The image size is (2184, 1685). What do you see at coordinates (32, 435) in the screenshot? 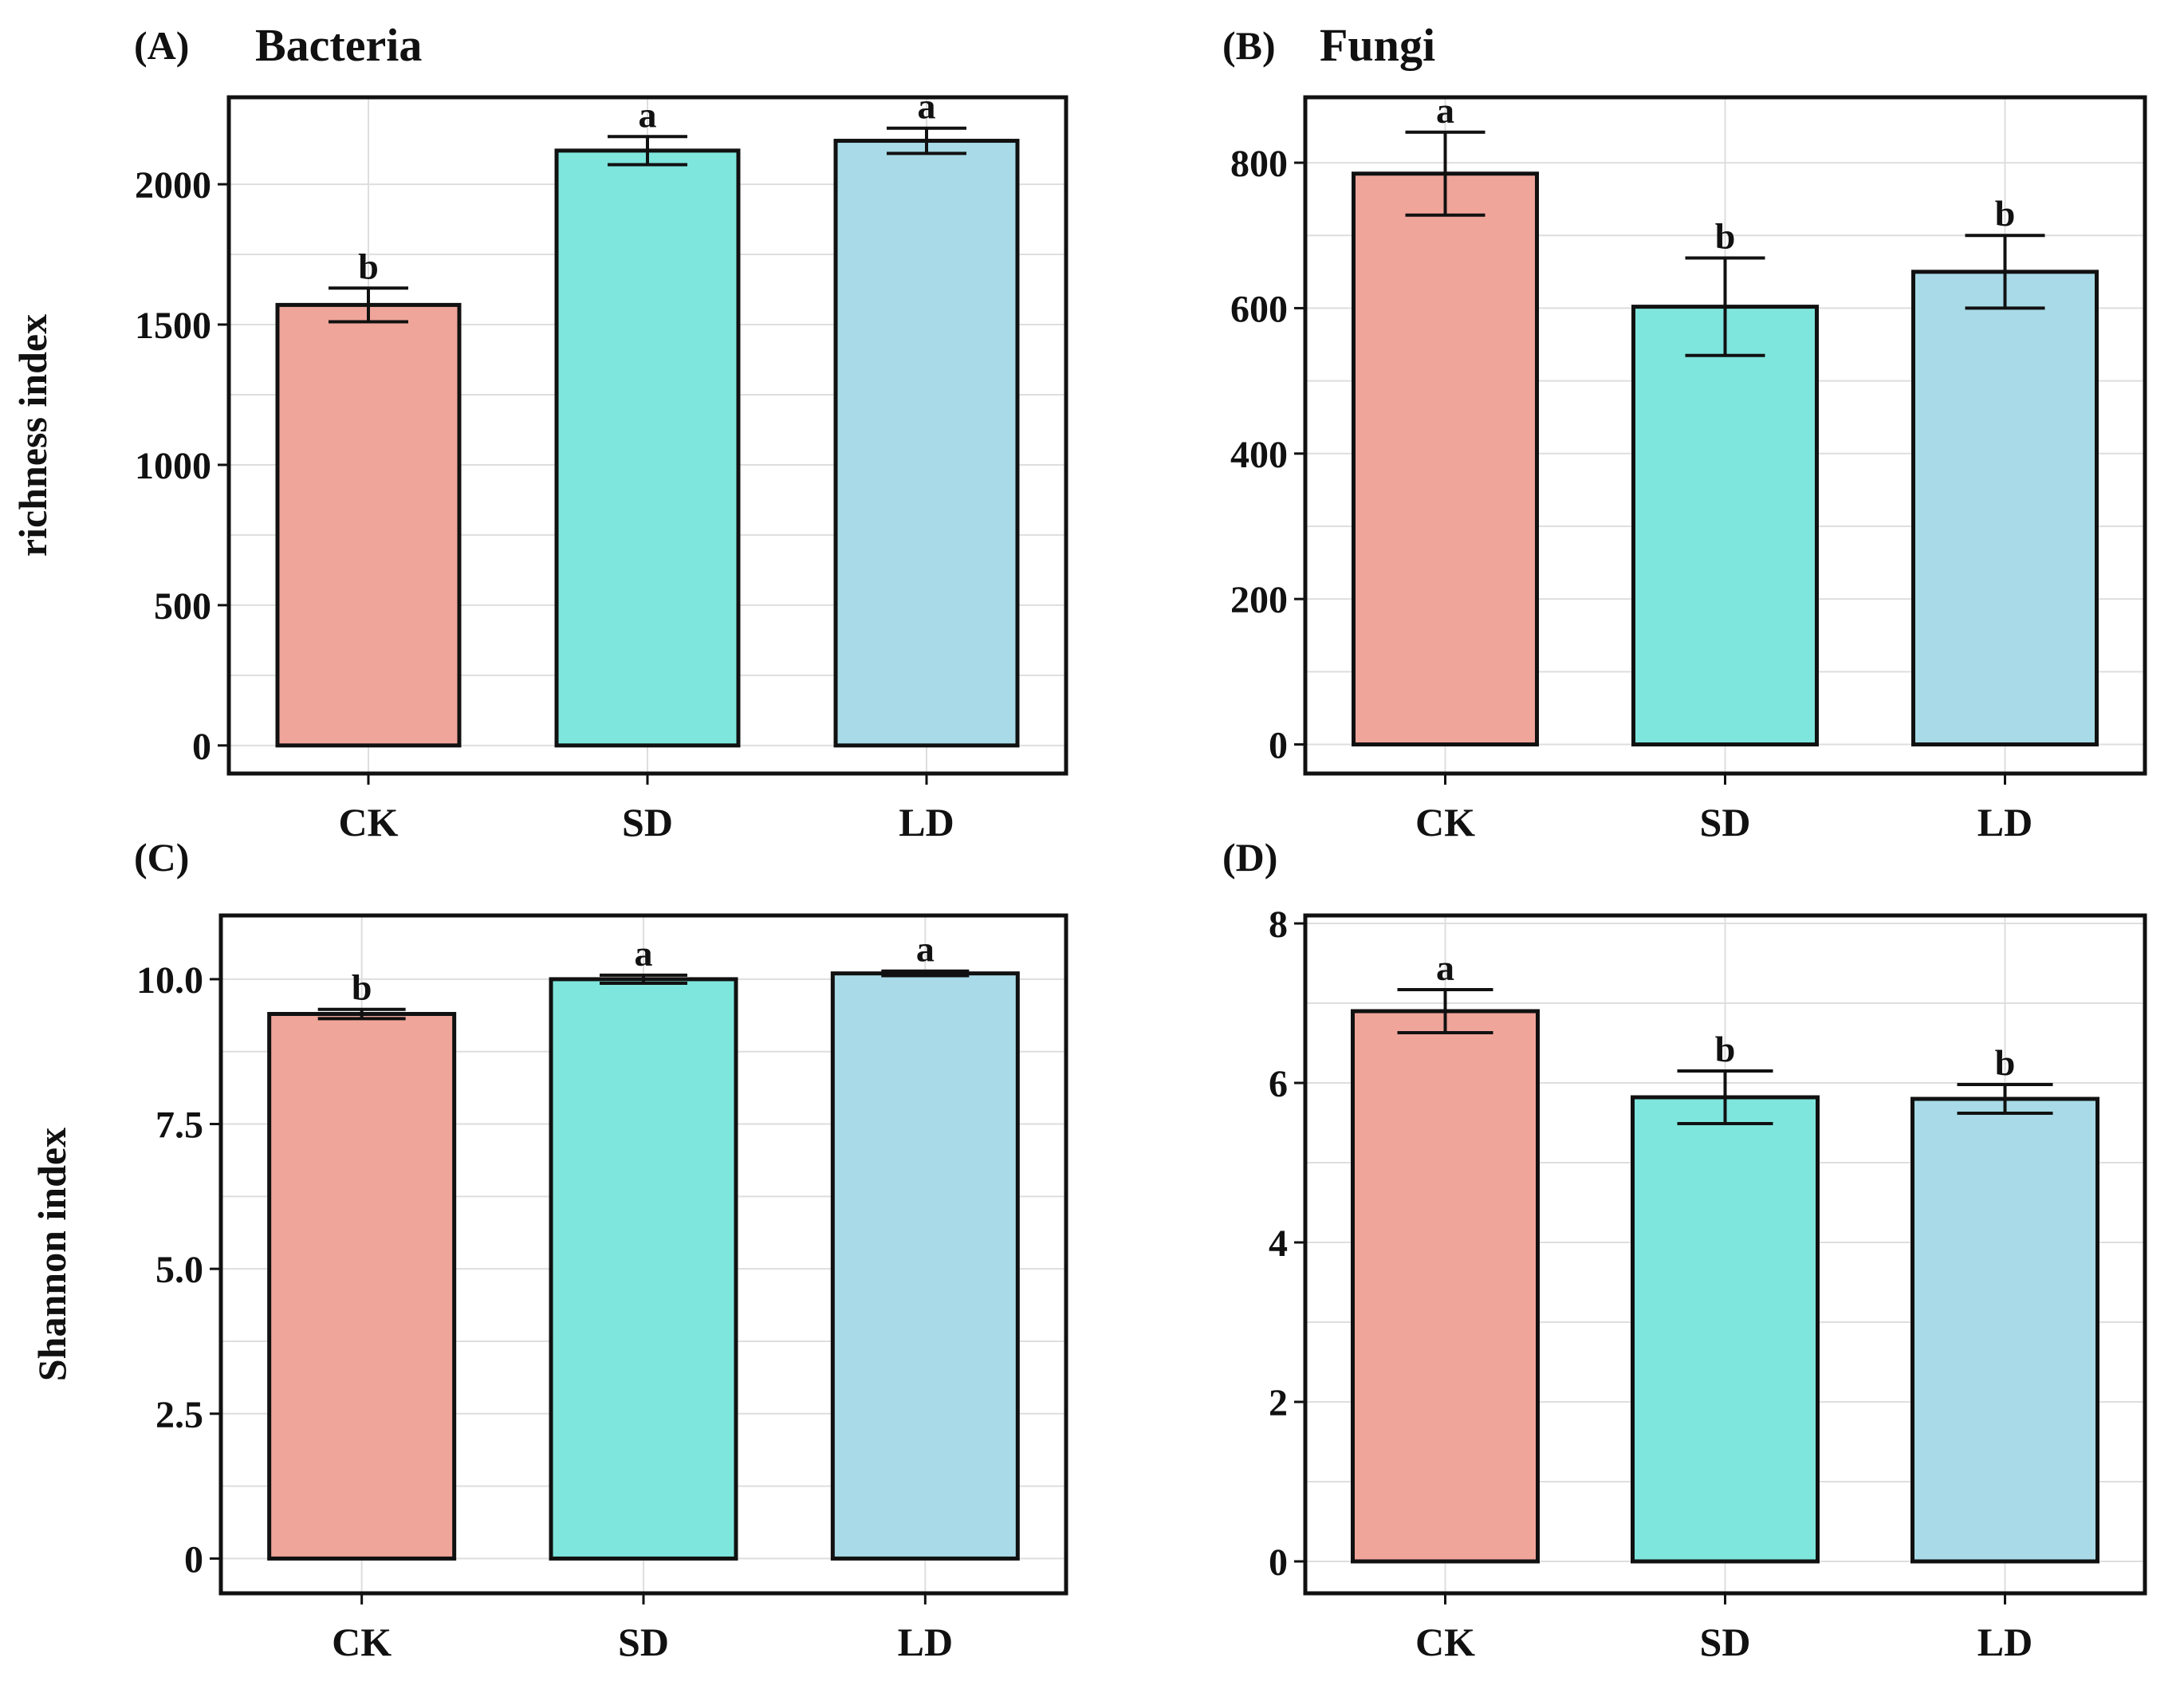
I see `y-axis-title: richness index` at bounding box center [32, 435].